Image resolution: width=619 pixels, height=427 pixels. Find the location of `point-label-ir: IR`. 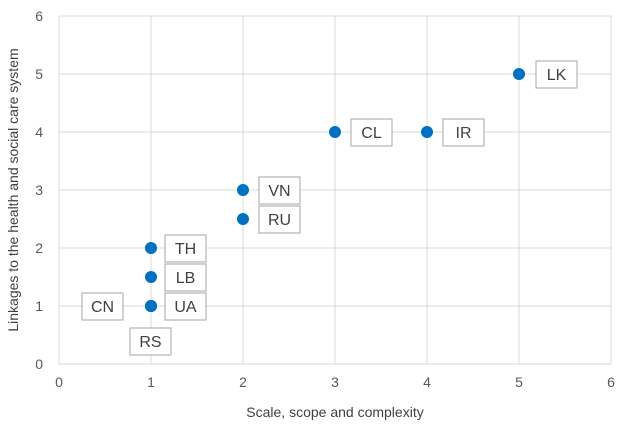

point-label-ir: IR is located at coordinates (463, 132).